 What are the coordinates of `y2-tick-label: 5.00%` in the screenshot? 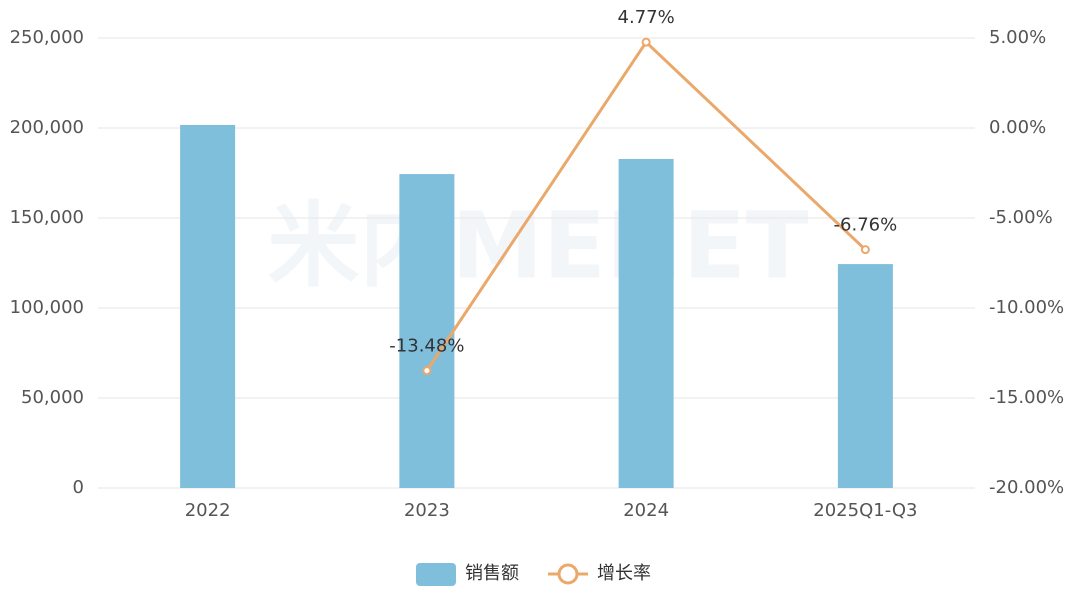 It's located at (1017, 37).